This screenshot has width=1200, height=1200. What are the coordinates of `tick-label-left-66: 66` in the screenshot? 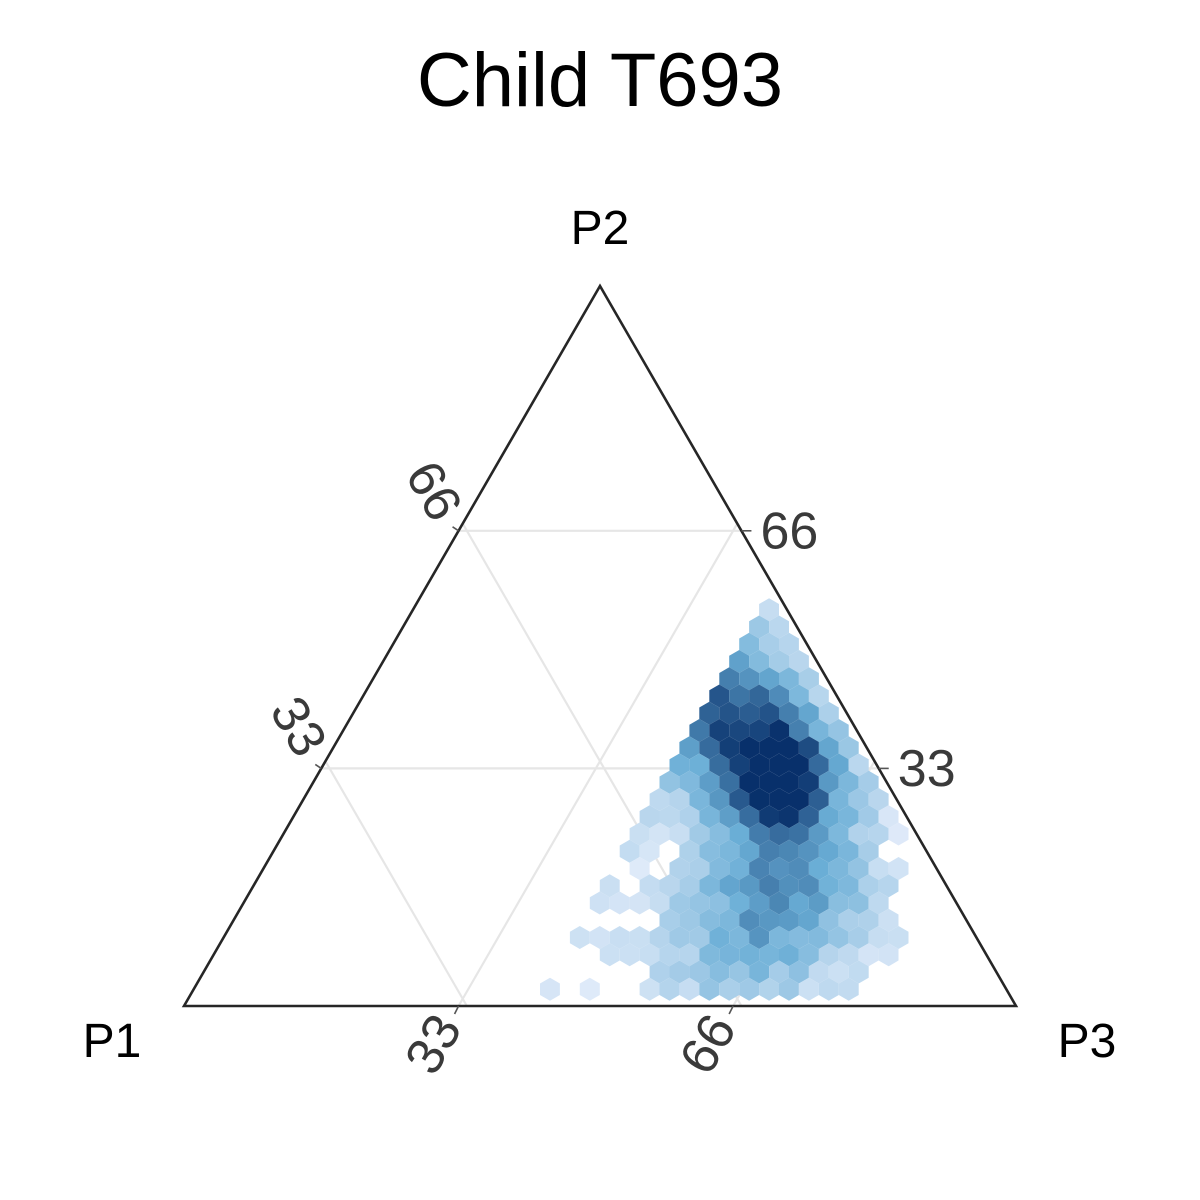 It's located at (433, 491).